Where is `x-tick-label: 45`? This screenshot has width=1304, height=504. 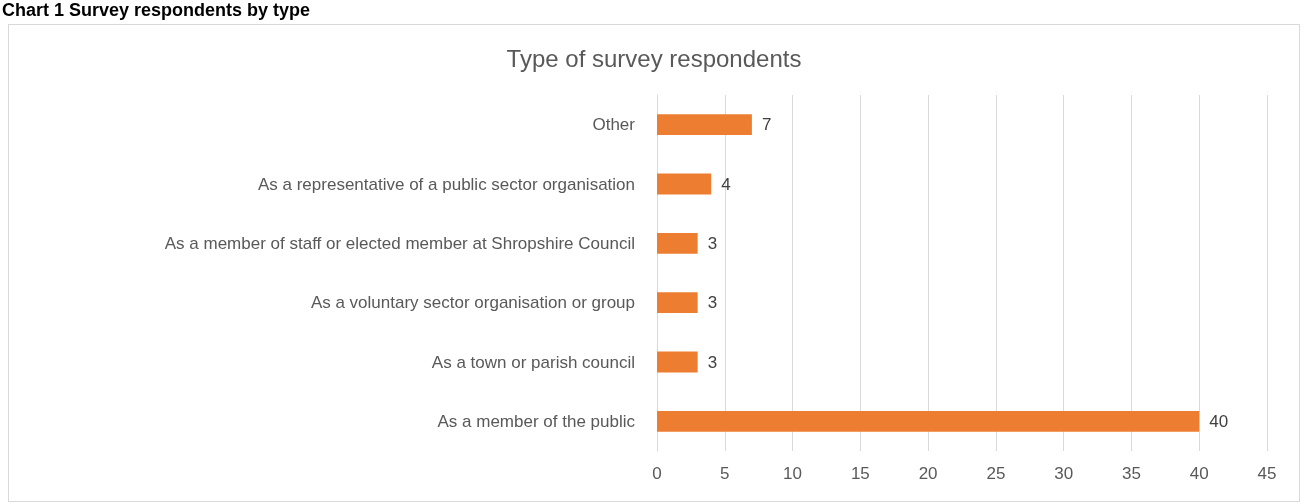 x-tick-label: 45 is located at coordinates (1267, 473).